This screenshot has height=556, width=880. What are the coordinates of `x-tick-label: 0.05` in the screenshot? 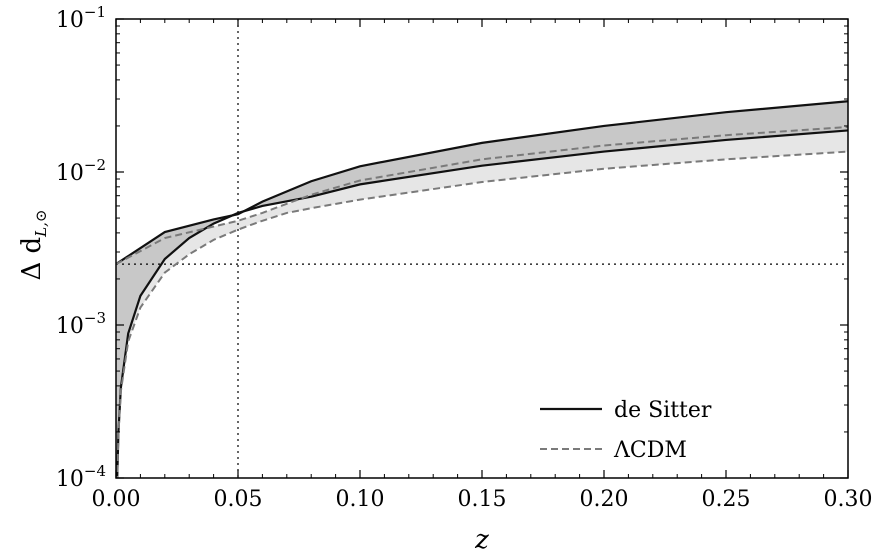 It's located at (238, 499).